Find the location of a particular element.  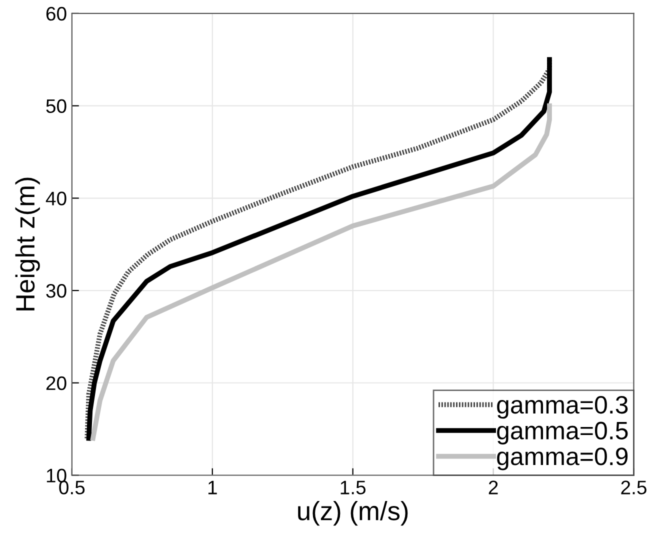

x-axis-title: u(z) (m/s) is located at coordinates (353, 513).